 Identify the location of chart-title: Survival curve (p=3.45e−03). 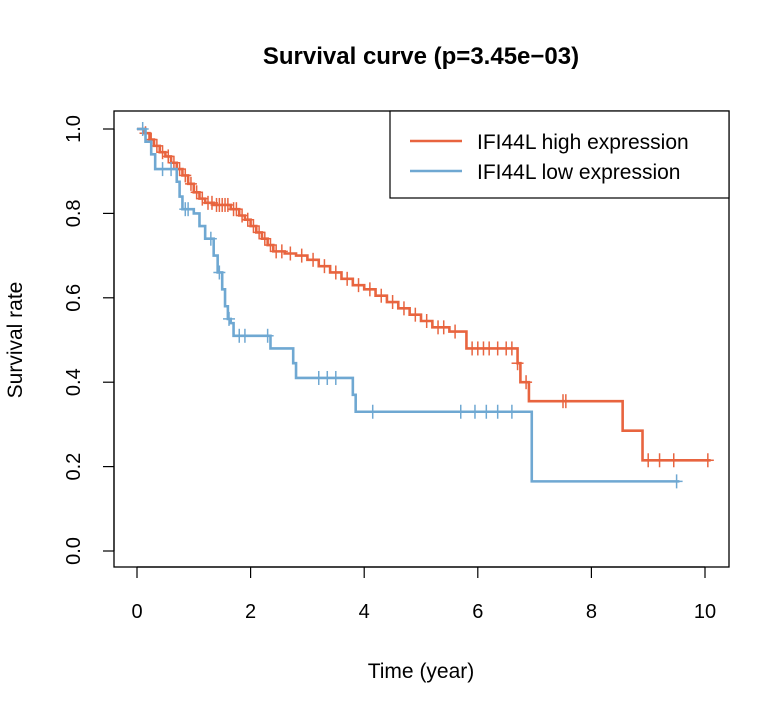
(421, 56).